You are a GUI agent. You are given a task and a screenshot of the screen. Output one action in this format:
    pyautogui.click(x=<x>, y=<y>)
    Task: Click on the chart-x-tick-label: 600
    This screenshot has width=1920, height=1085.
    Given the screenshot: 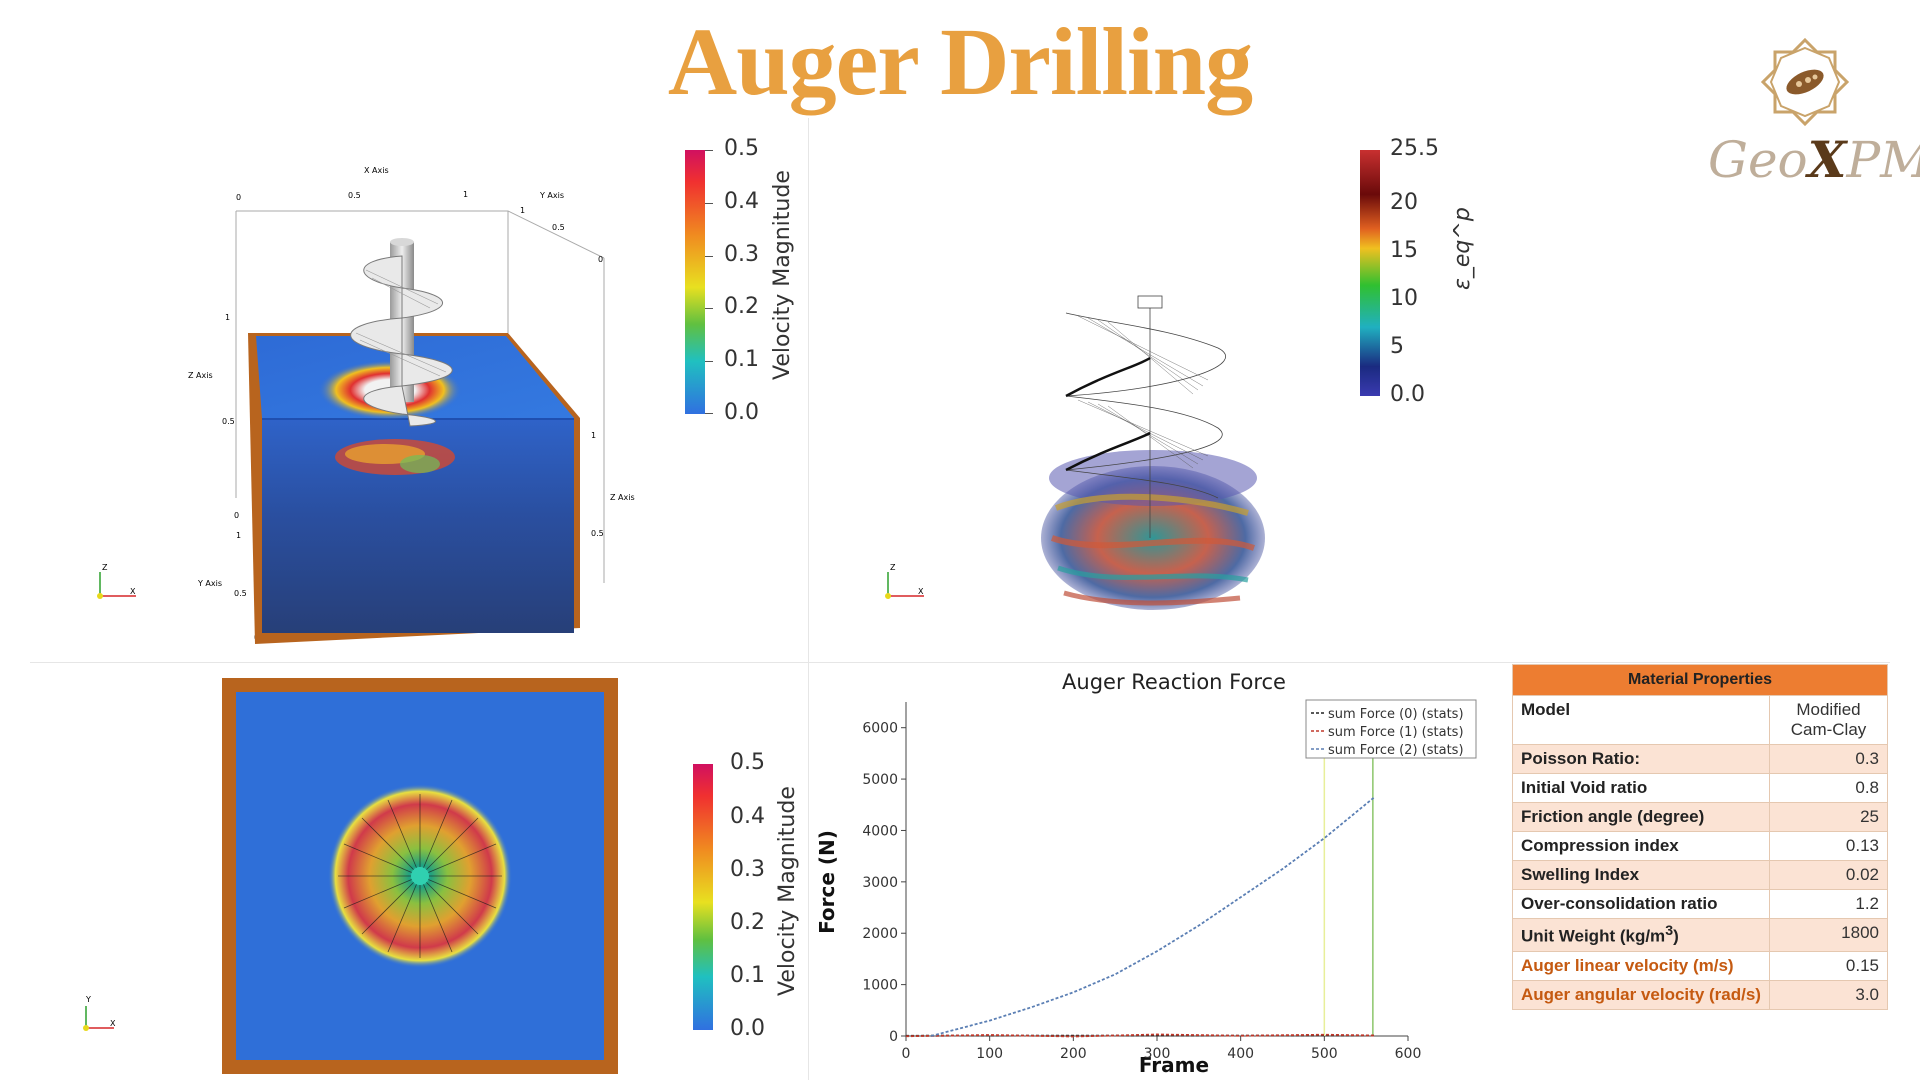 What is the action you would take?
    pyautogui.click(x=1408, y=1054)
    